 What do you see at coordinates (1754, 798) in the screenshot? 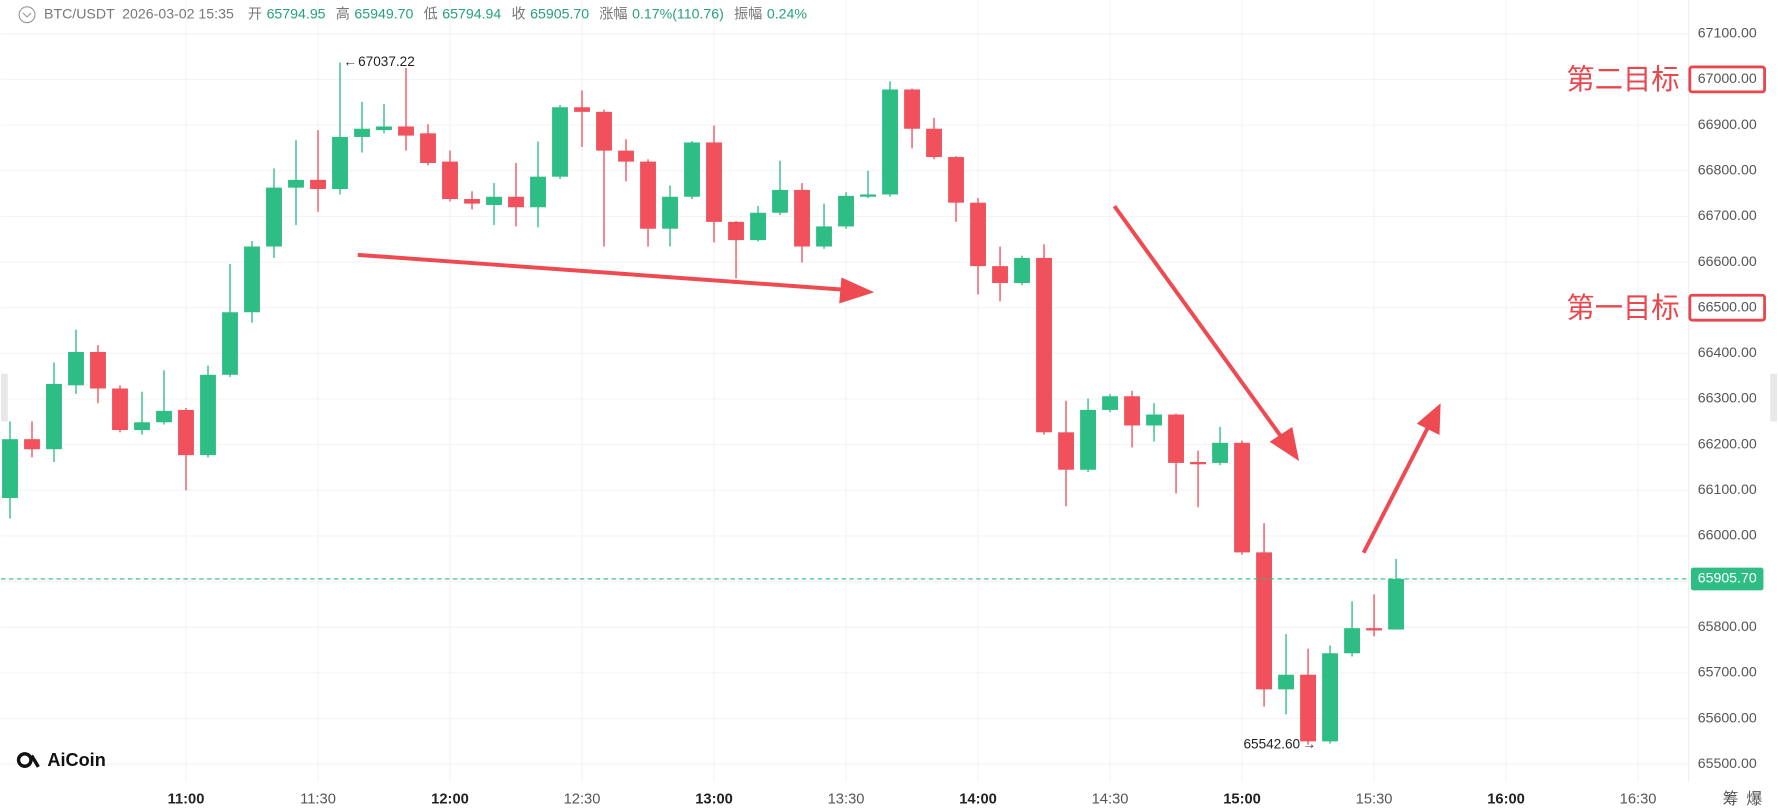
I see `side-button: 爆` at bounding box center [1754, 798].